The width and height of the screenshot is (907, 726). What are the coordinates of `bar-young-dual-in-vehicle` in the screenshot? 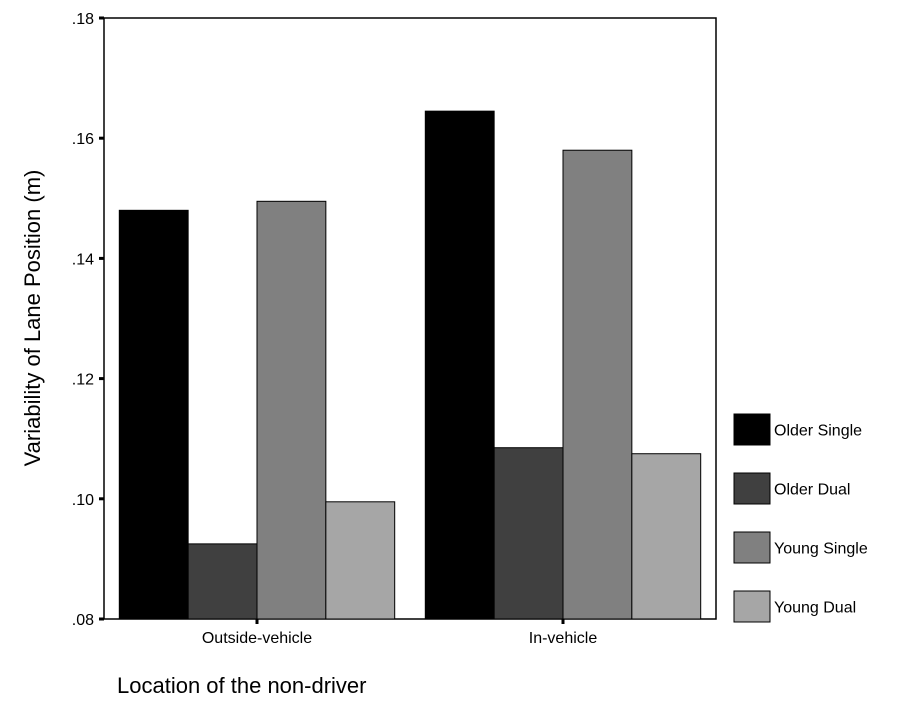 It's located at (666, 536).